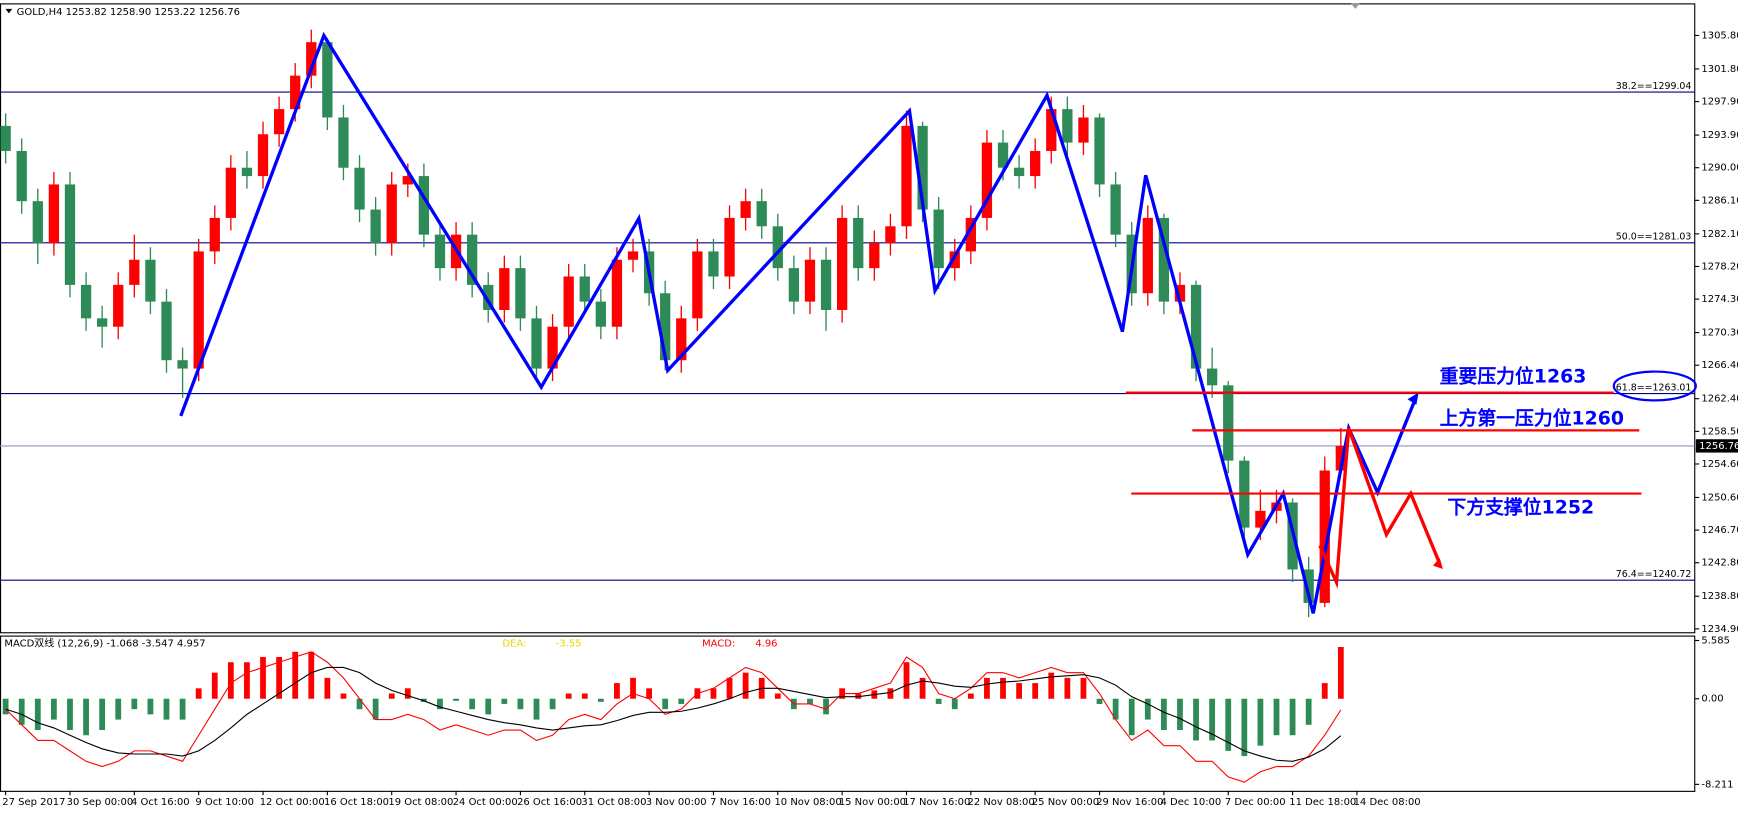 This screenshot has height=813, width=1738. I want to click on y-tick-label: 1262.40, so click(1719, 399).